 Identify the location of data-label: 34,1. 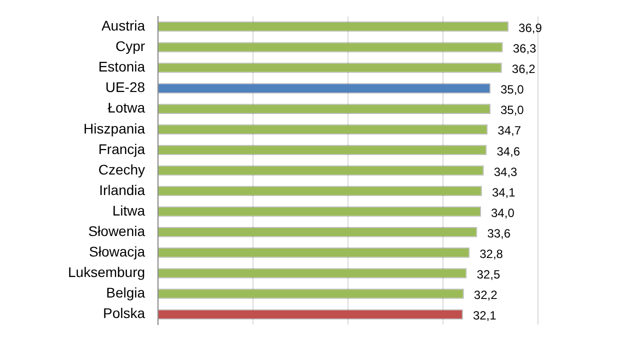
(504, 192).